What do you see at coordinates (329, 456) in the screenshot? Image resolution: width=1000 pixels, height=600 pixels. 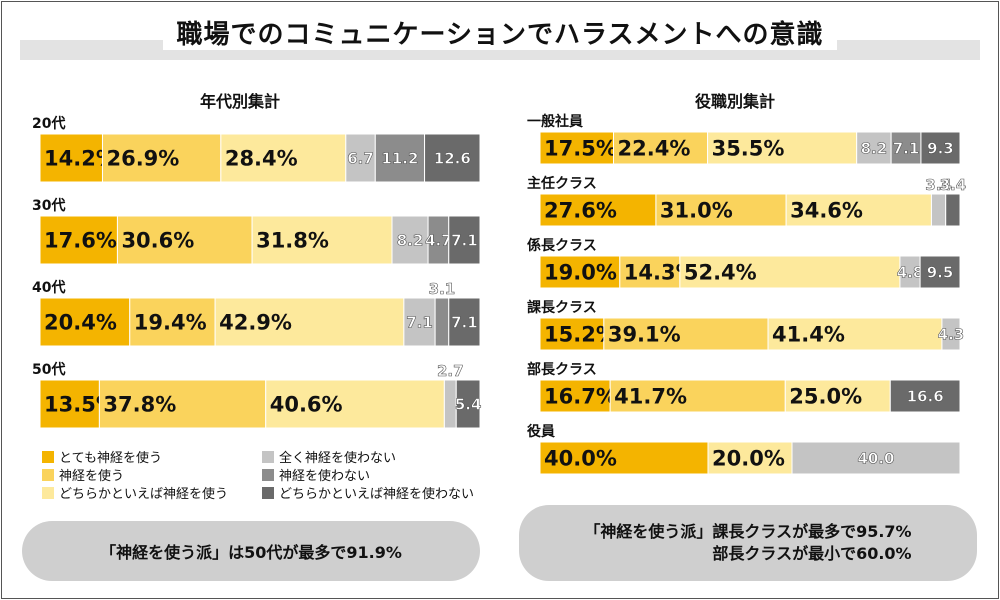 I see `legend-item-3: 全く神経を使わない` at bounding box center [329, 456].